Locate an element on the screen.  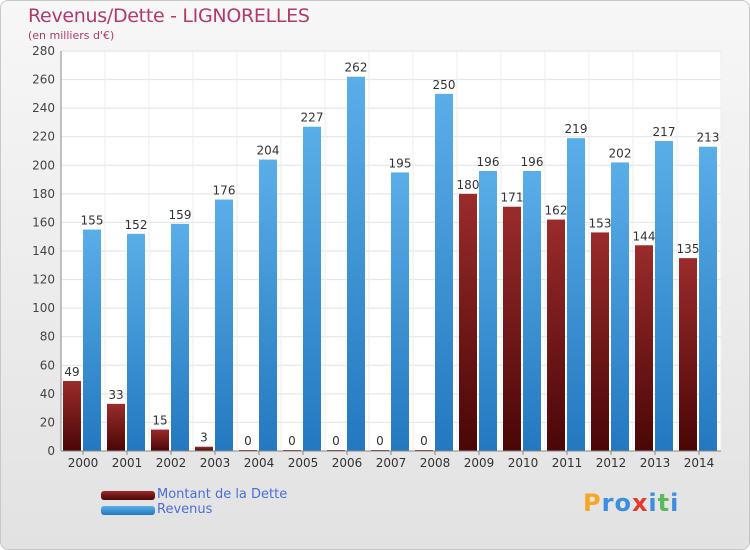
x-tick-label: 2003 is located at coordinates (215, 463).